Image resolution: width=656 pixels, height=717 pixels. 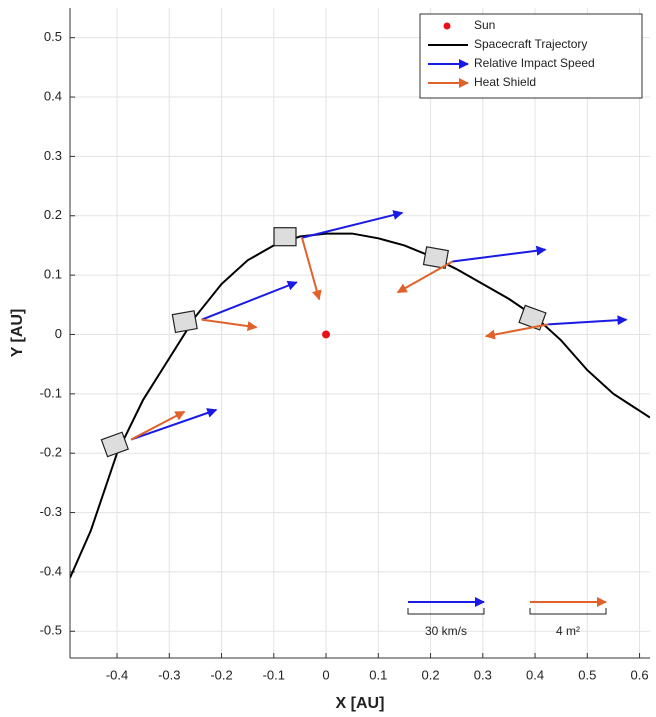 I want to click on x-tick-label: 0.5, so click(x=587, y=674).